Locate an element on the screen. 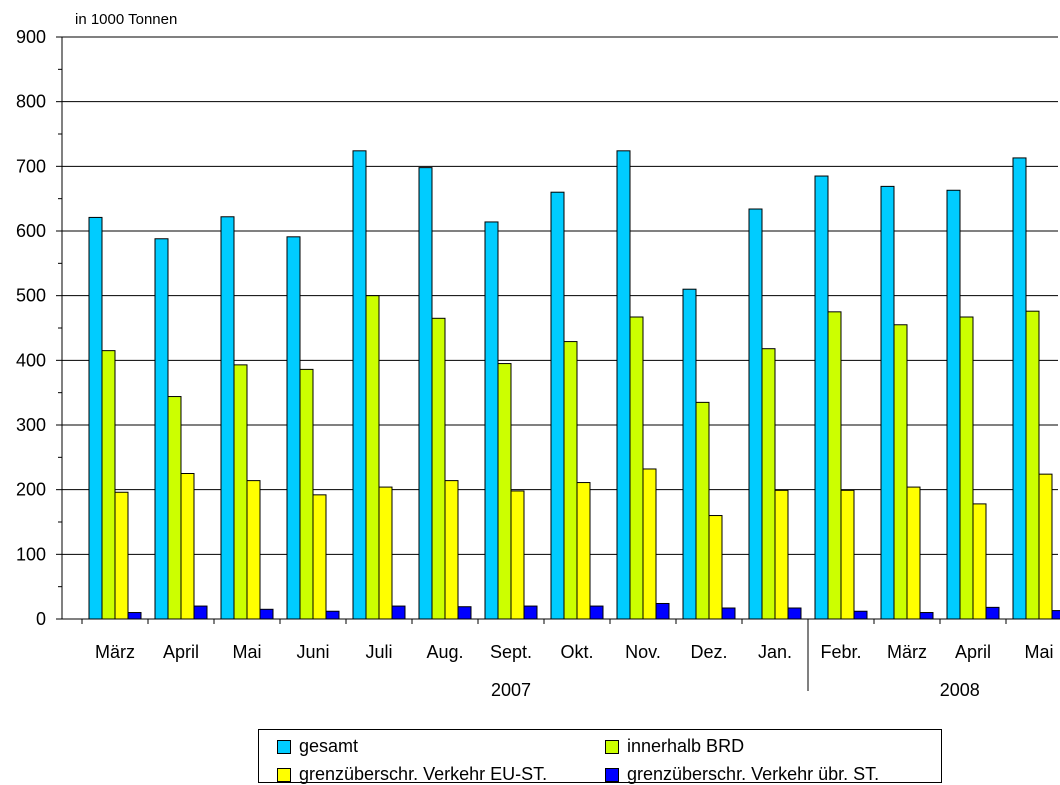 Image resolution: width=1060 pixels, height=785 pixels. y-tick-label: 0 is located at coordinates (41, 619).